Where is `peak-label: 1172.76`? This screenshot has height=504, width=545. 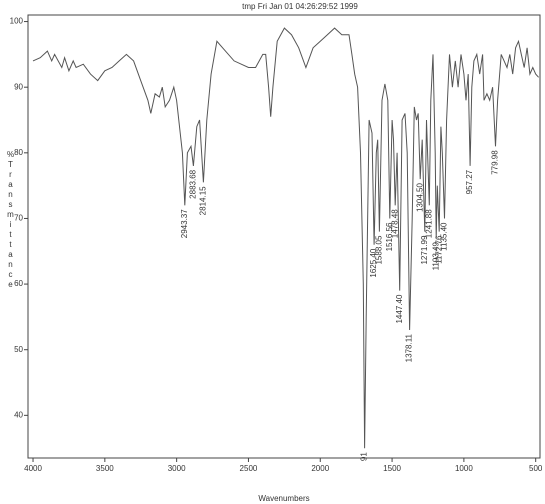 peak-label: 1172.76 is located at coordinates (438, 249).